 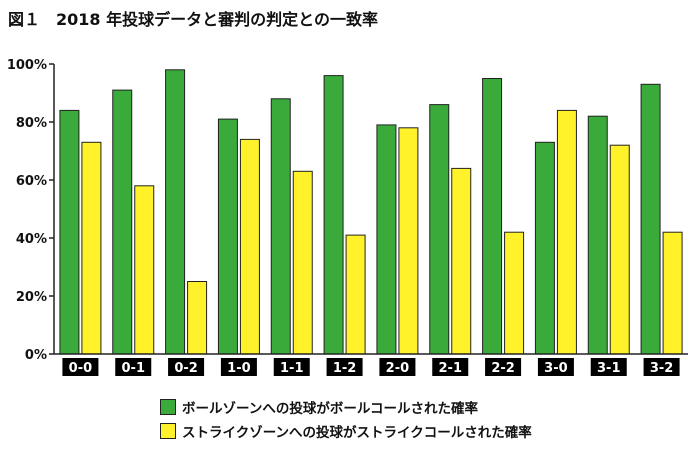 I want to click on y-tick-label-20%: 20%, so click(x=31, y=297).